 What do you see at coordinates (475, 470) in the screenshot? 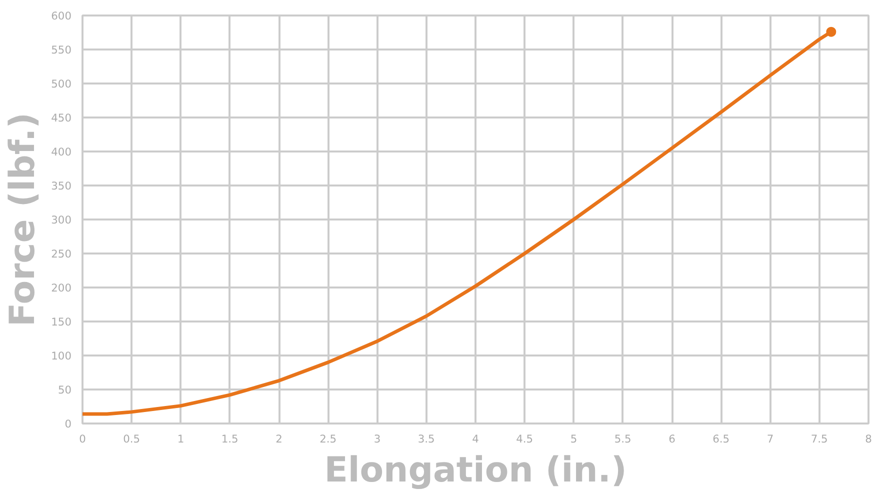
I see `x-axis-title: Elongation (in.)` at bounding box center [475, 470].